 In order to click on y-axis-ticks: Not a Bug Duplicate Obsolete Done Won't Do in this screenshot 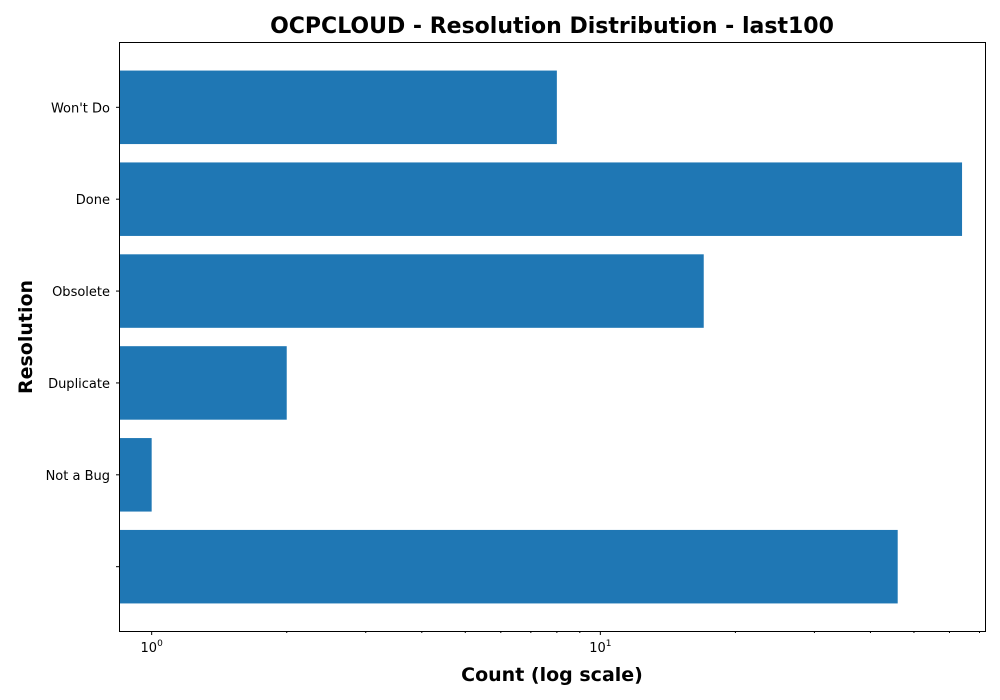, I will do `click(83, 334)`.